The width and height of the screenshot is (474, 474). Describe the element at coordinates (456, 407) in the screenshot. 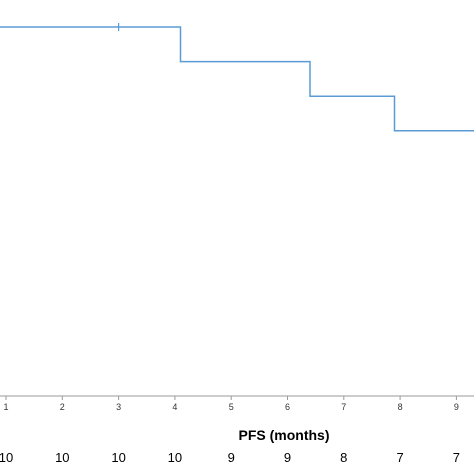

I see `x-tick-label-9: 9` at that location.